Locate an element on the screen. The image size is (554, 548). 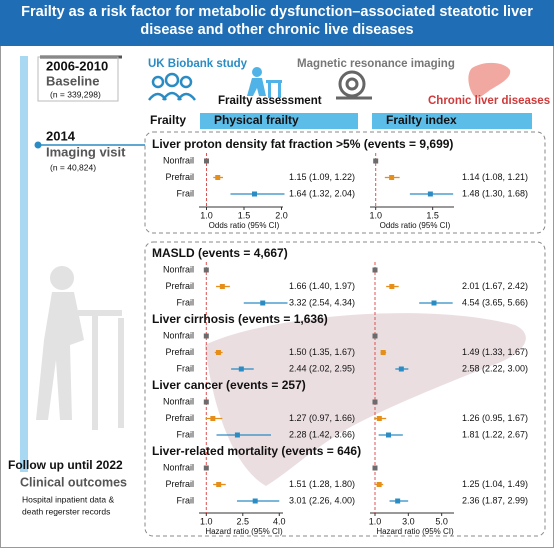
timeline-years: 2006-2010 is located at coordinates (77, 65).